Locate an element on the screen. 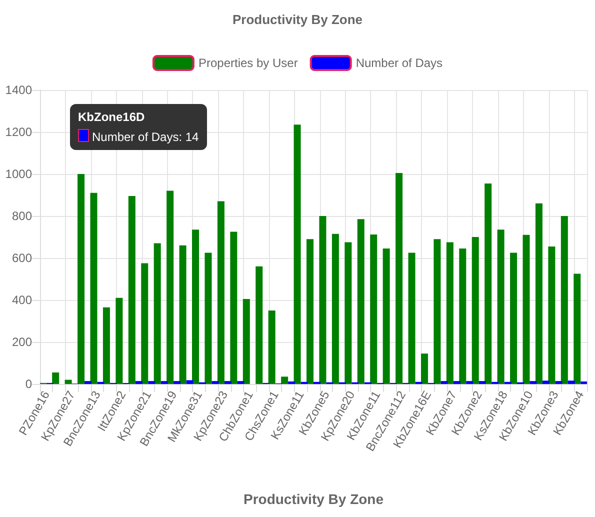  chart-title: Productivity By Zone is located at coordinates (297, 19).